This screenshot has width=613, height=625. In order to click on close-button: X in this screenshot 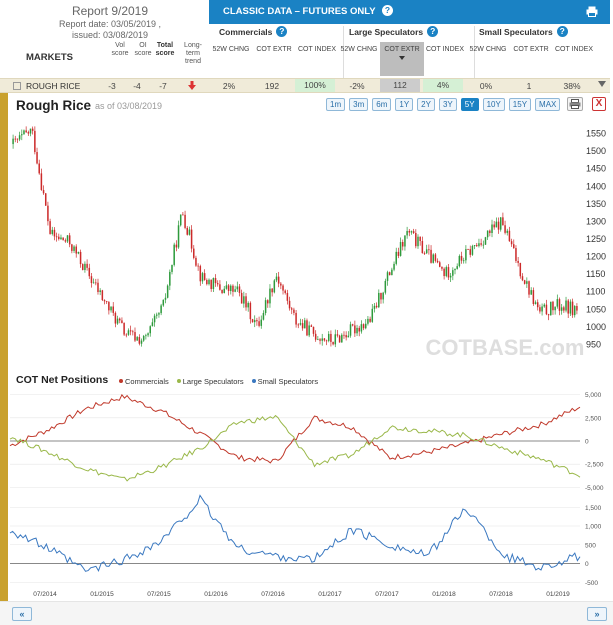, I will do `click(599, 104)`.